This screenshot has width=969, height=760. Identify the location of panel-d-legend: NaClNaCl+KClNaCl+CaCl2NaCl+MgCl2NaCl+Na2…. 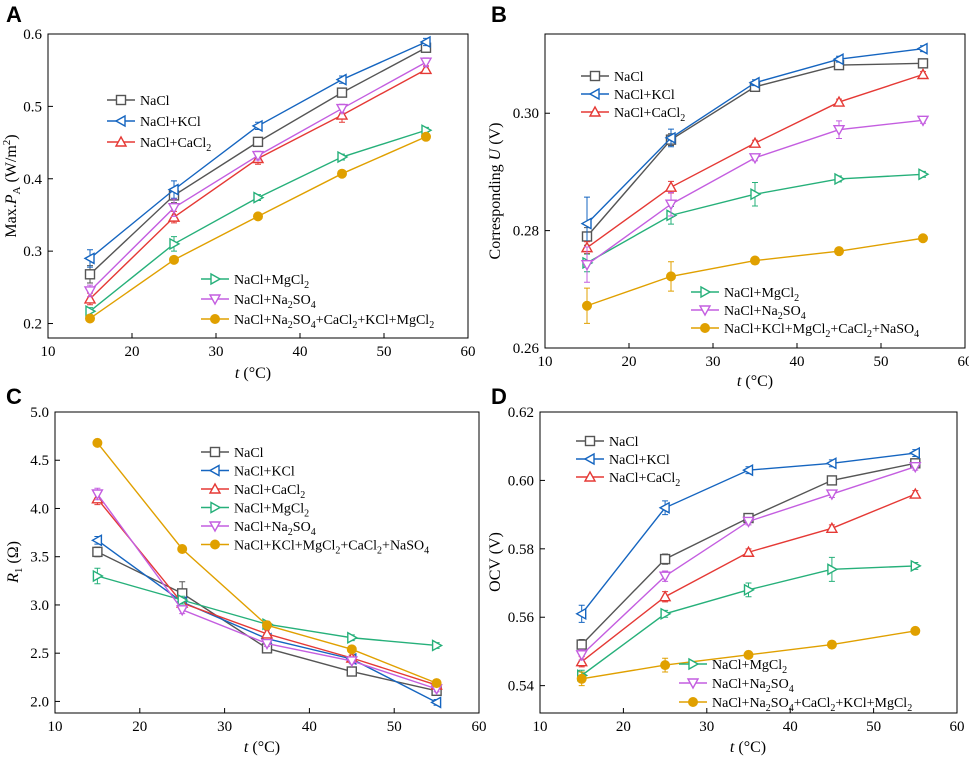
(744, 574).